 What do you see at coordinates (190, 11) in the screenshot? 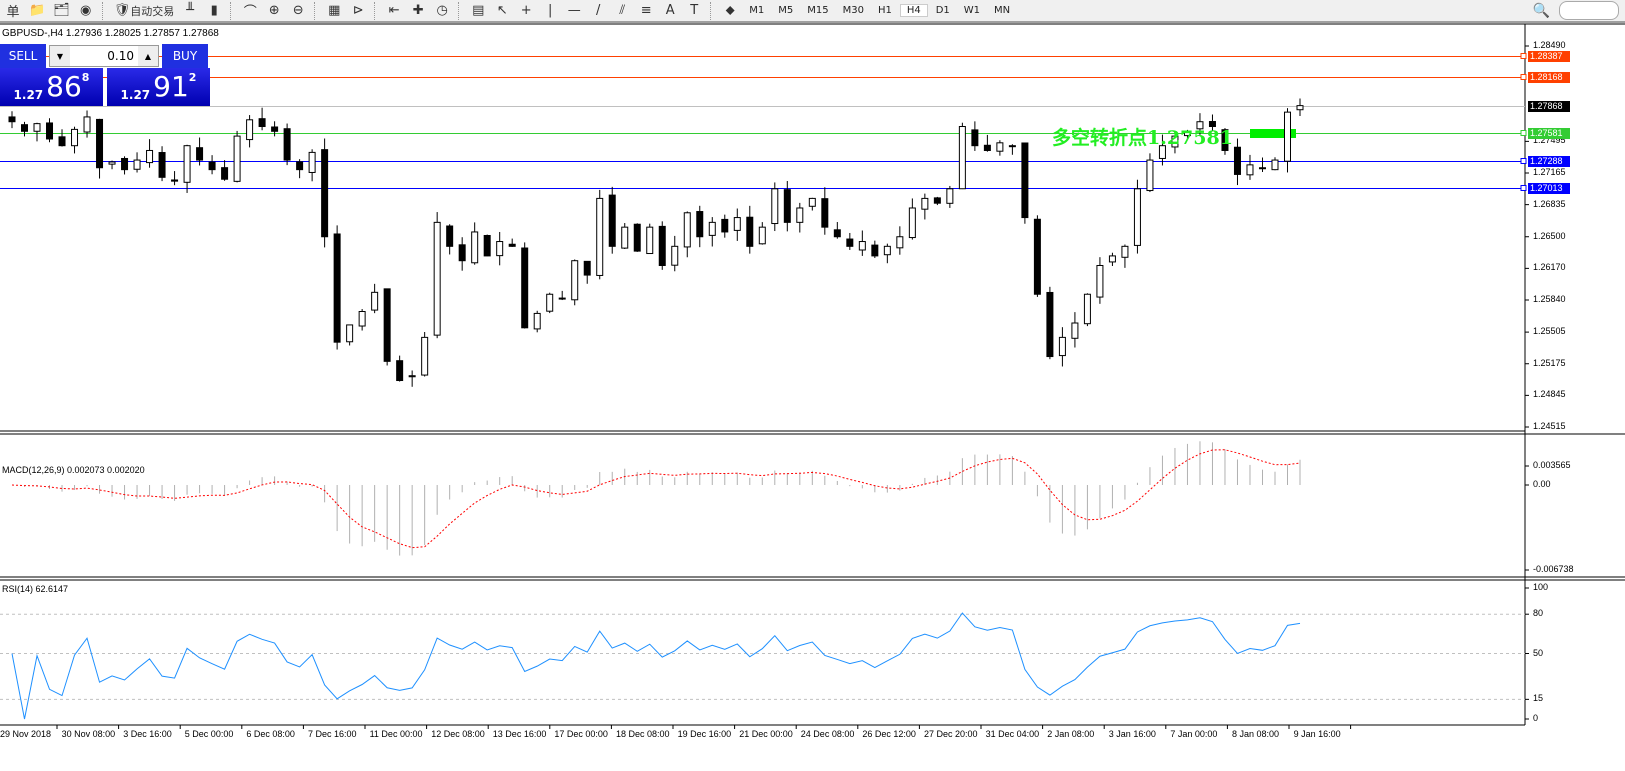
I see `bar-chart-button: ╨` at bounding box center [190, 11].